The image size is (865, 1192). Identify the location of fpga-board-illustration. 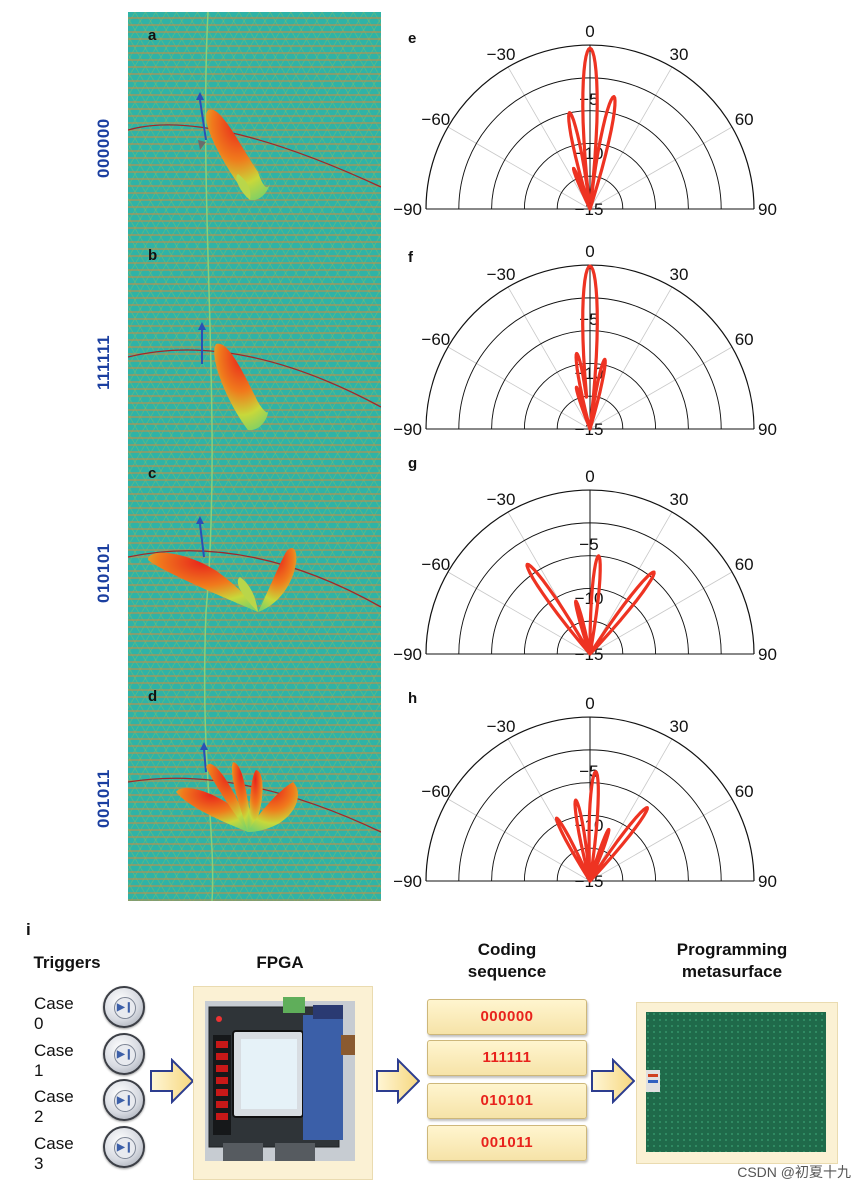
(280, 1079).